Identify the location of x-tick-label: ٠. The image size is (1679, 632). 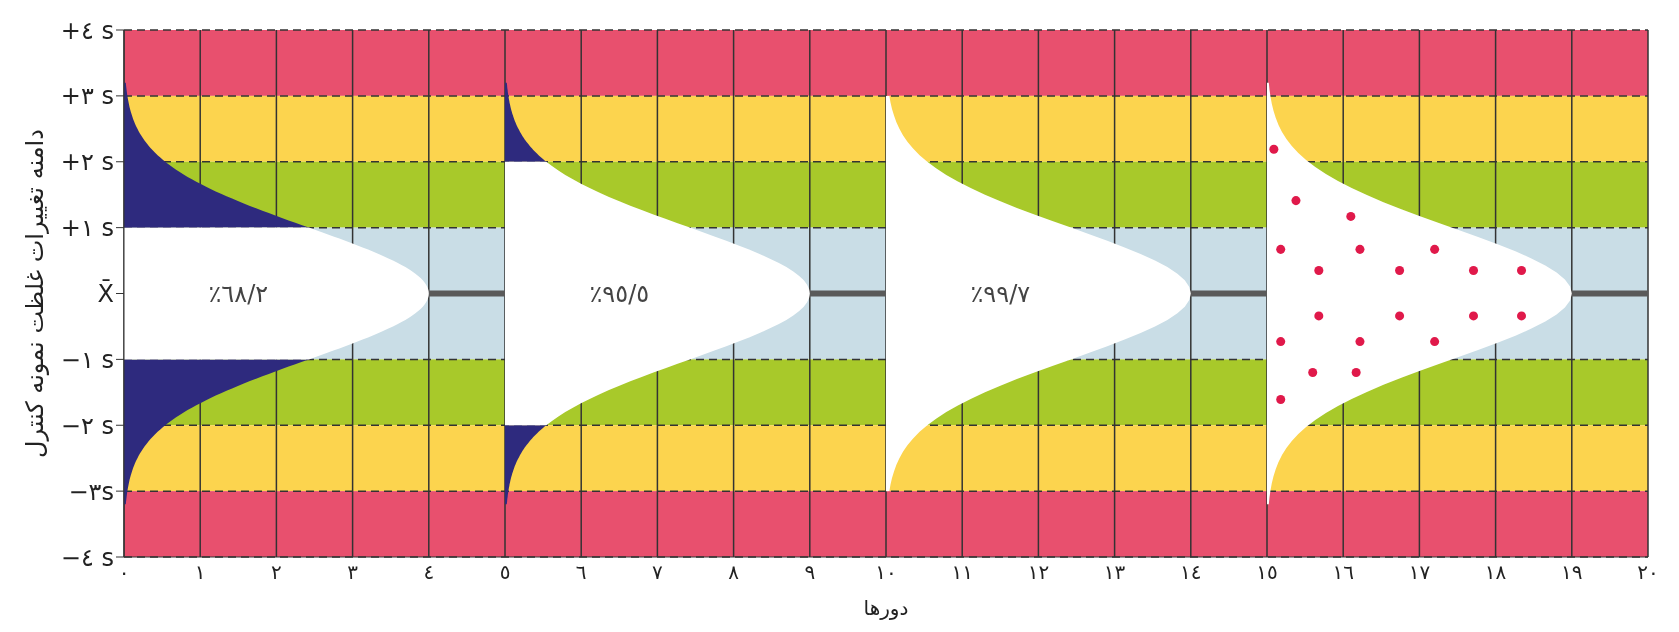
(124, 572).